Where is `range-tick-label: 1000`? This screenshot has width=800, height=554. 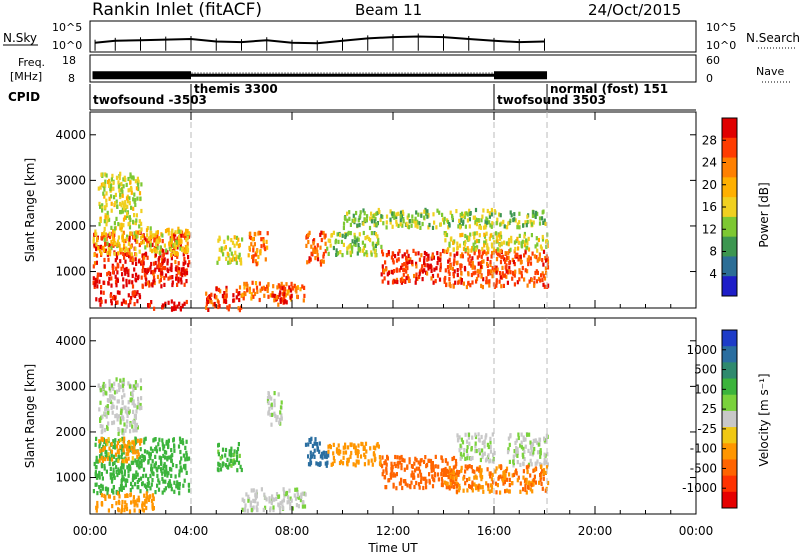 range-tick-label: 1000 is located at coordinates (70, 478).